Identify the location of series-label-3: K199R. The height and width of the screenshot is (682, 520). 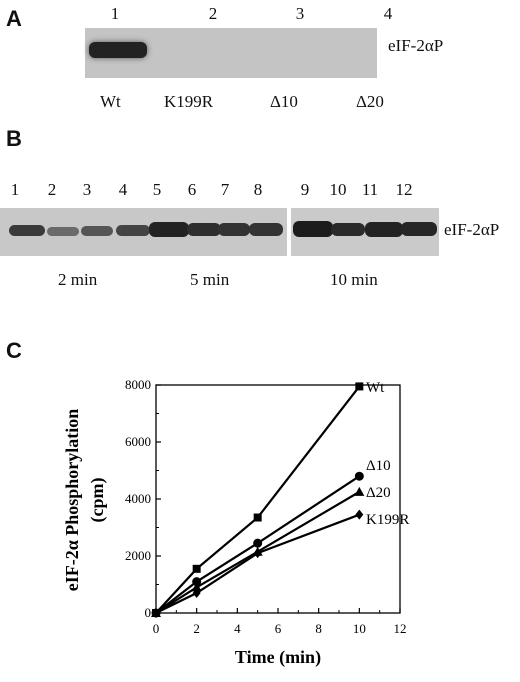
(387, 520).